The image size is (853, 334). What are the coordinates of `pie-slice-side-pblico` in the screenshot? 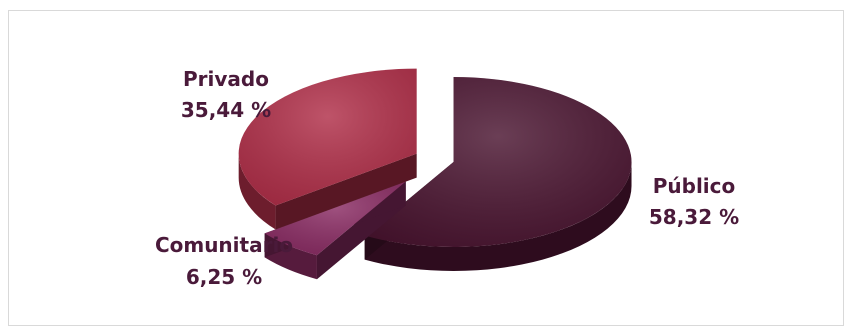 It's located at (498, 216).